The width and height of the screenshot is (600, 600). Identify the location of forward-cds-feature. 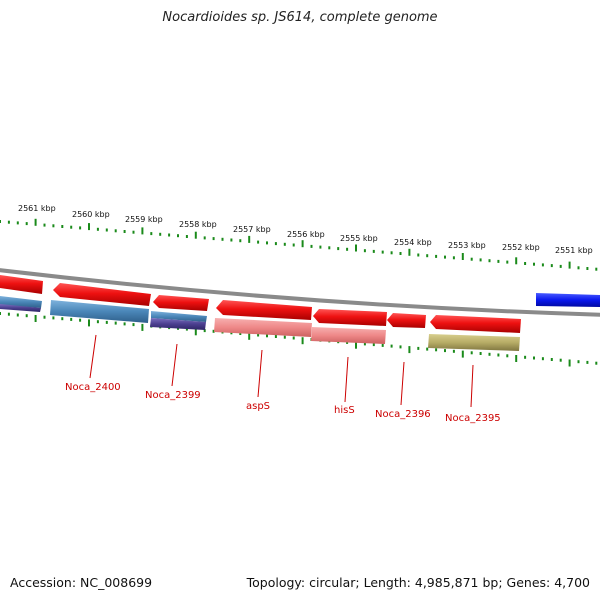
(568, 300).